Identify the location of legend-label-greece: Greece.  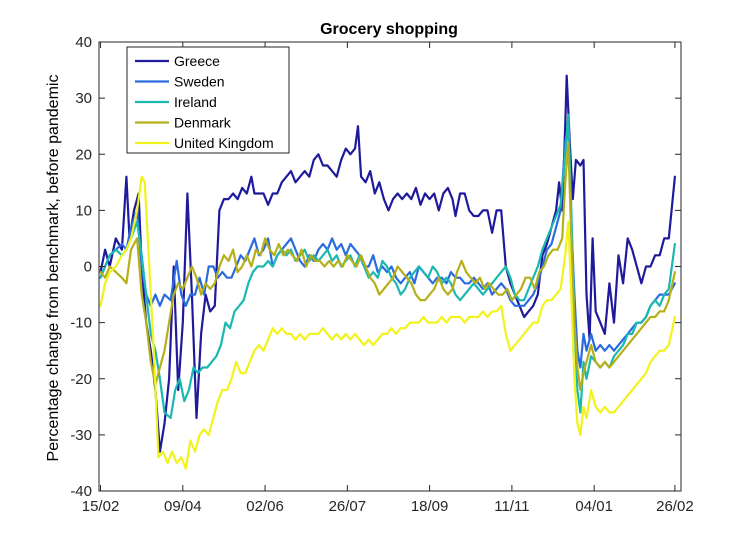
(197, 61).